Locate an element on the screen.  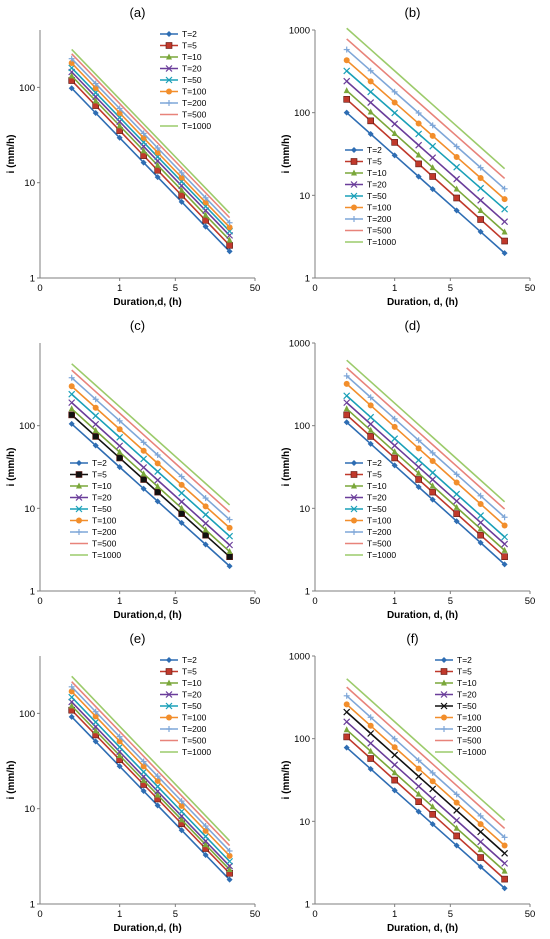
legend-marker-stroke-b is located at coordinates (354, 497).